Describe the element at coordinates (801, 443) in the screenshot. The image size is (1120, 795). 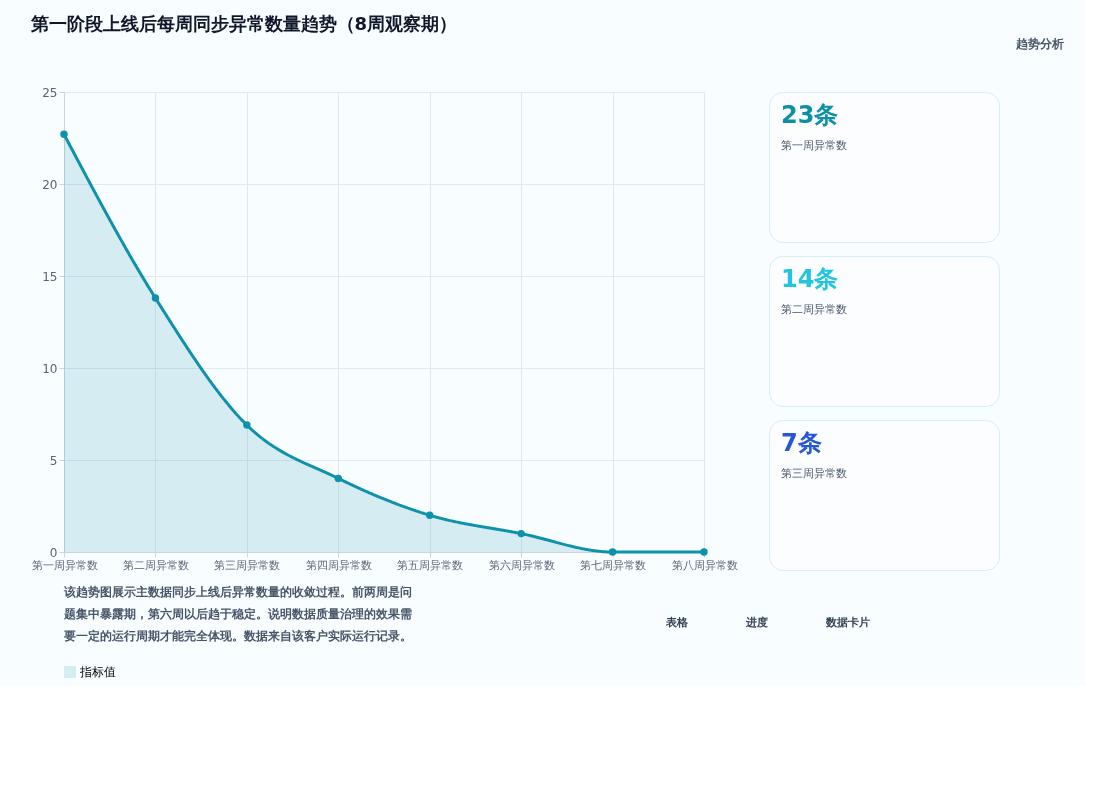
I see `text: 7条` at that location.